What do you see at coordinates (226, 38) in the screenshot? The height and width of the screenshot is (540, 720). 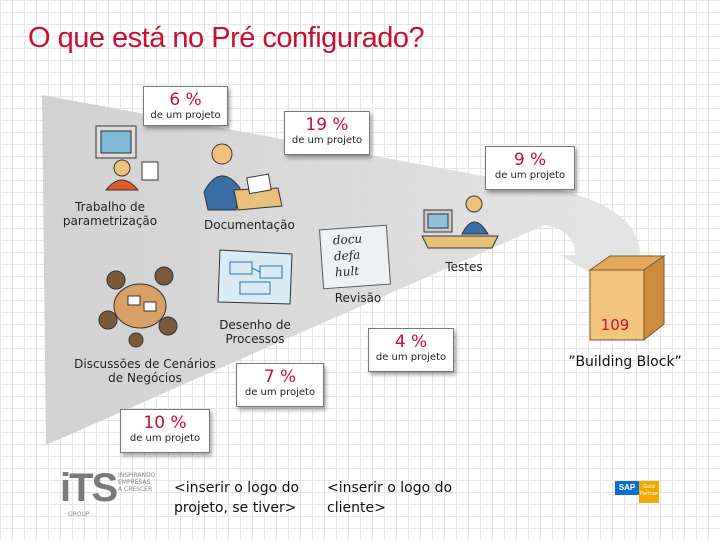 I see `page-title: O que está no Pré configurado?` at bounding box center [226, 38].